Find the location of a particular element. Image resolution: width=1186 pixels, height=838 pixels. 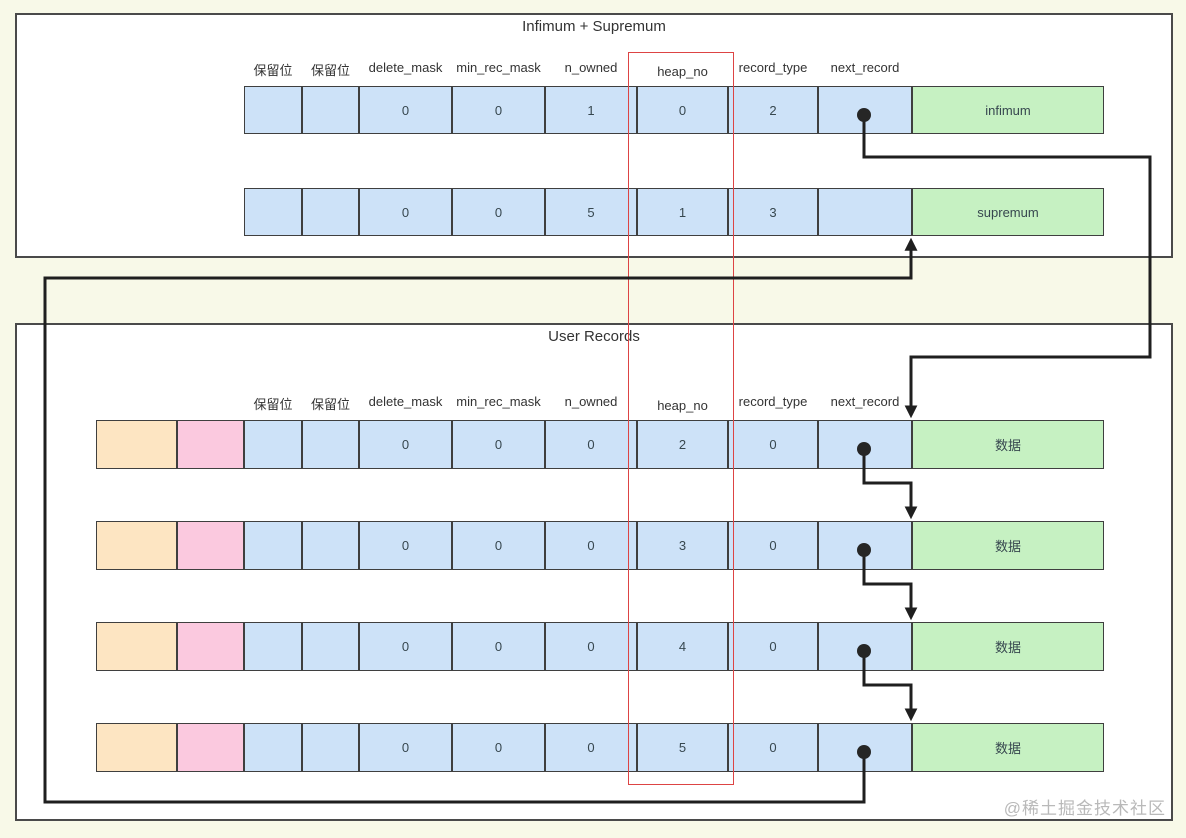

cell-heap-no: 2 is located at coordinates (682, 444).